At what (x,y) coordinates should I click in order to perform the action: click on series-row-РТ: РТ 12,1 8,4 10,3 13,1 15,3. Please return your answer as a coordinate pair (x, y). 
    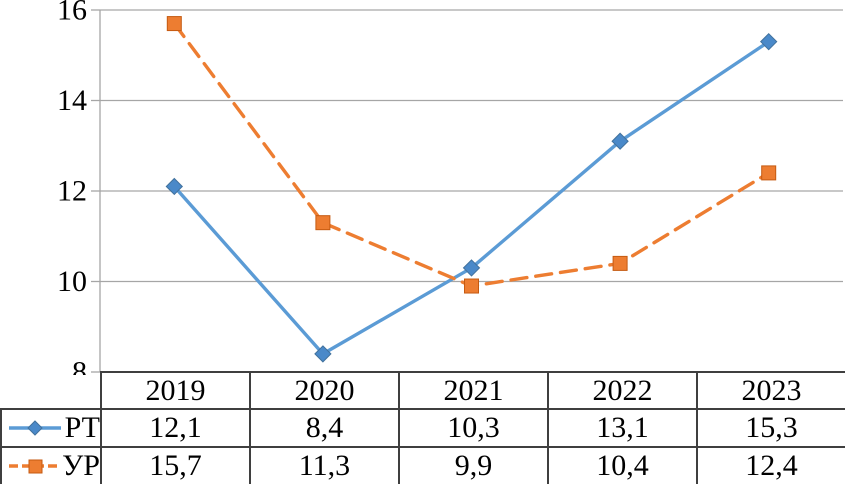
    Looking at the image, I should click on (422, 428).